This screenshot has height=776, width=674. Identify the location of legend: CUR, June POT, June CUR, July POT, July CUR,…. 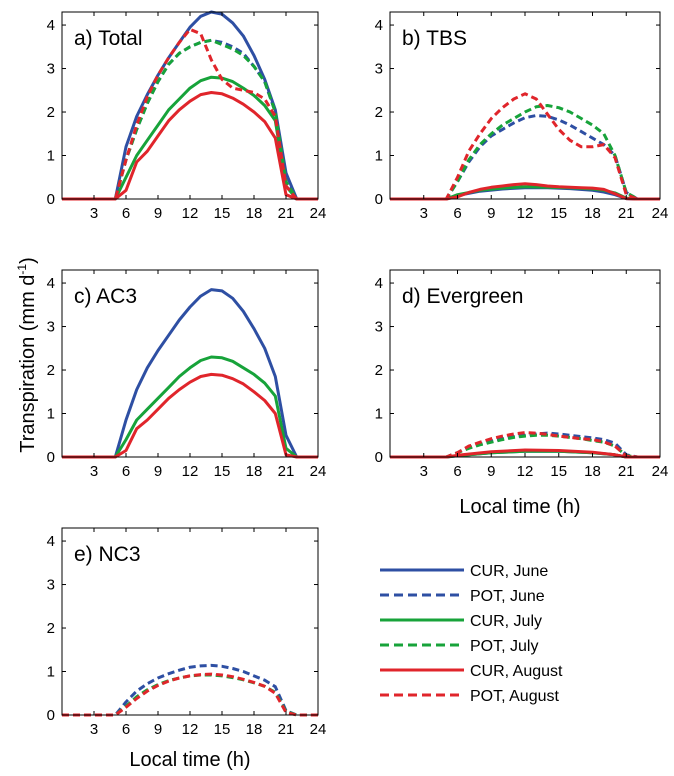
(471, 634).